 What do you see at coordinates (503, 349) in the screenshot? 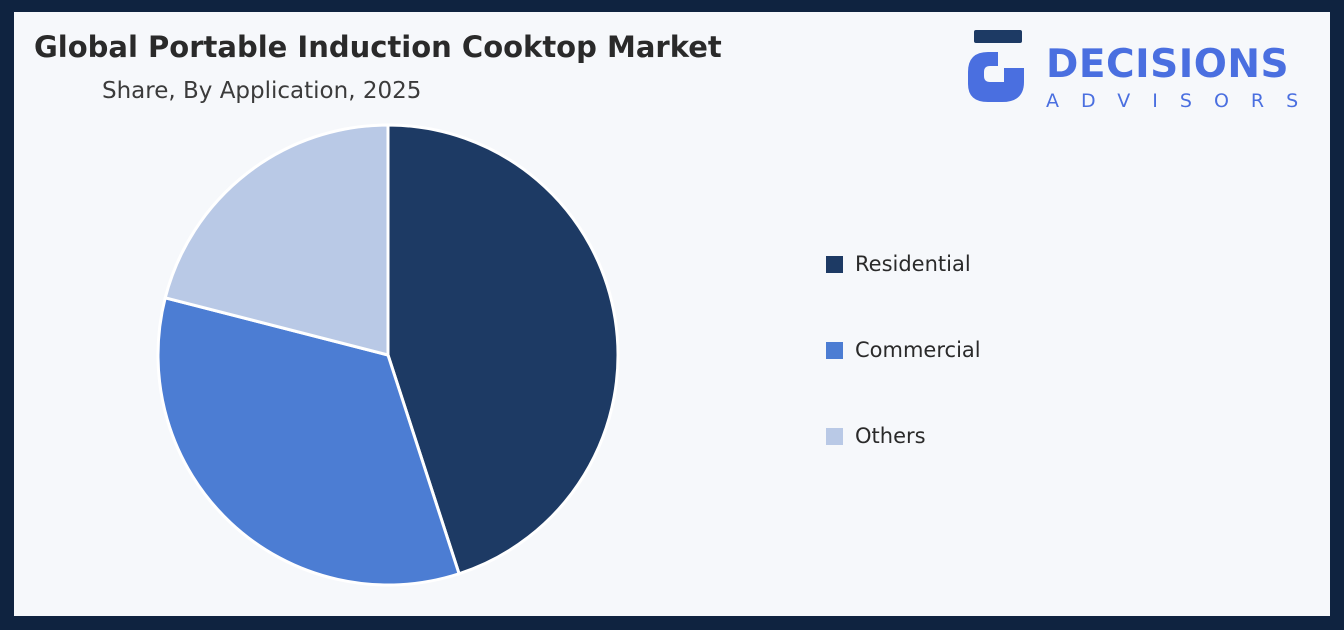
I see `pie-slice-residential` at bounding box center [503, 349].